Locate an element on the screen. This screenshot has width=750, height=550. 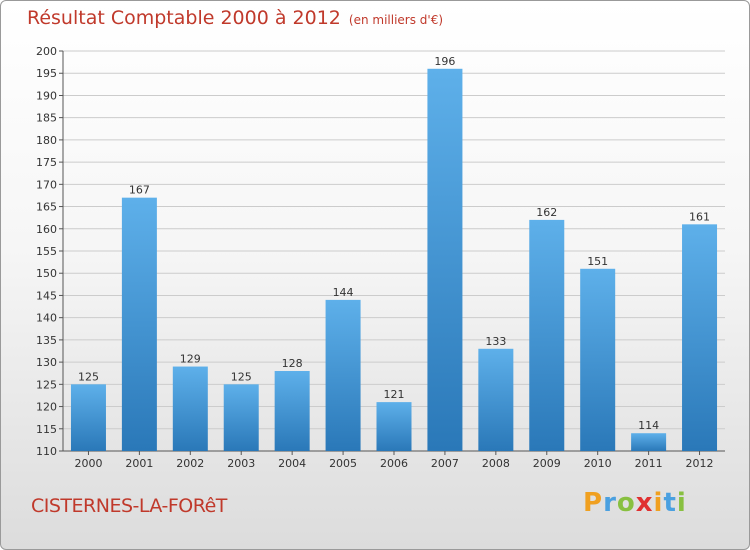
y-tick-label: 190 is located at coordinates (46, 95).